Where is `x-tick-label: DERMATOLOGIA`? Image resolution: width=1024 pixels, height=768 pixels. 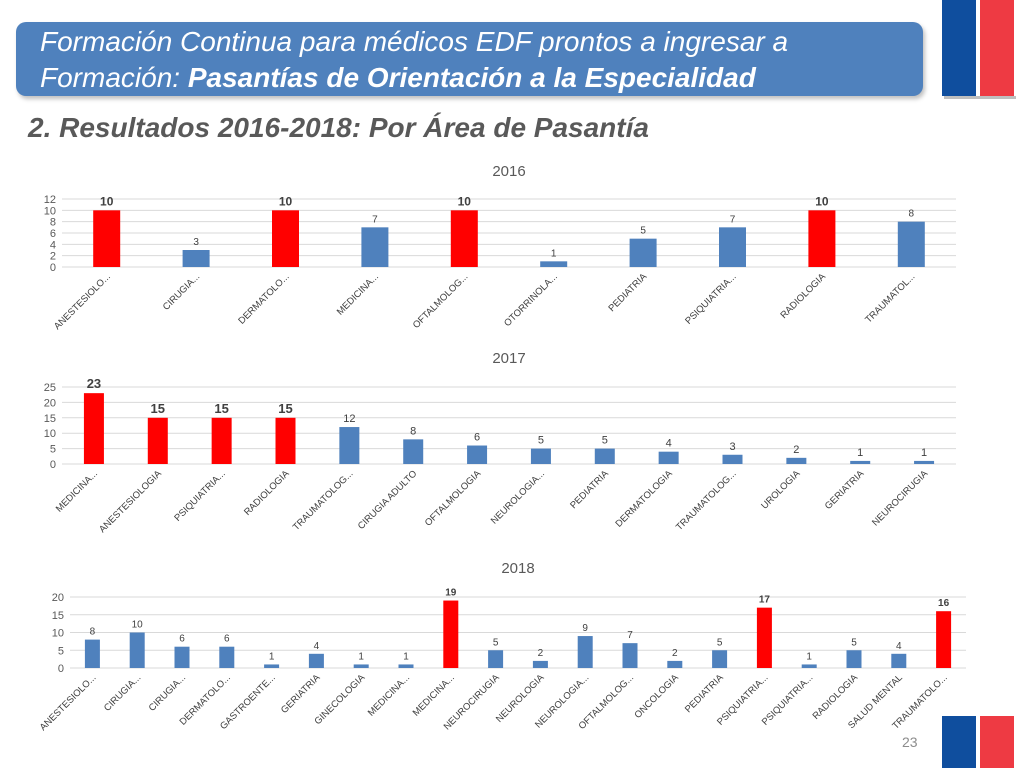 x-tick-label: DERMATOLOGIA is located at coordinates (644, 499).